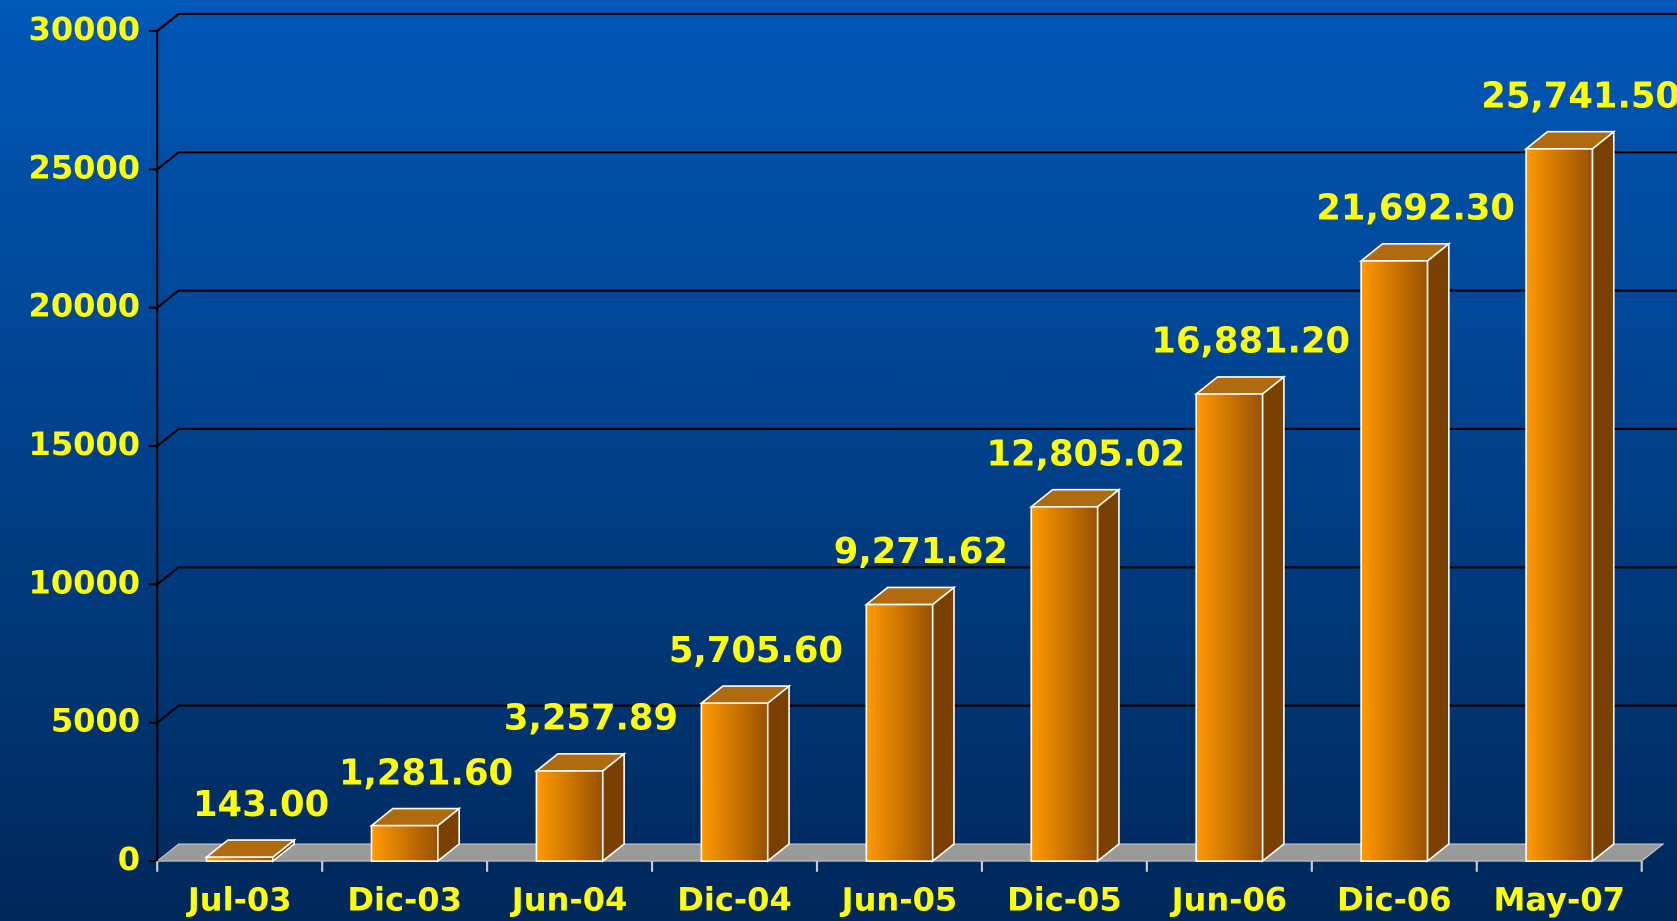 This screenshot has height=921, width=1677. Describe the element at coordinates (404, 900) in the screenshot. I see `x-tick-label: Dic-03` at that location.